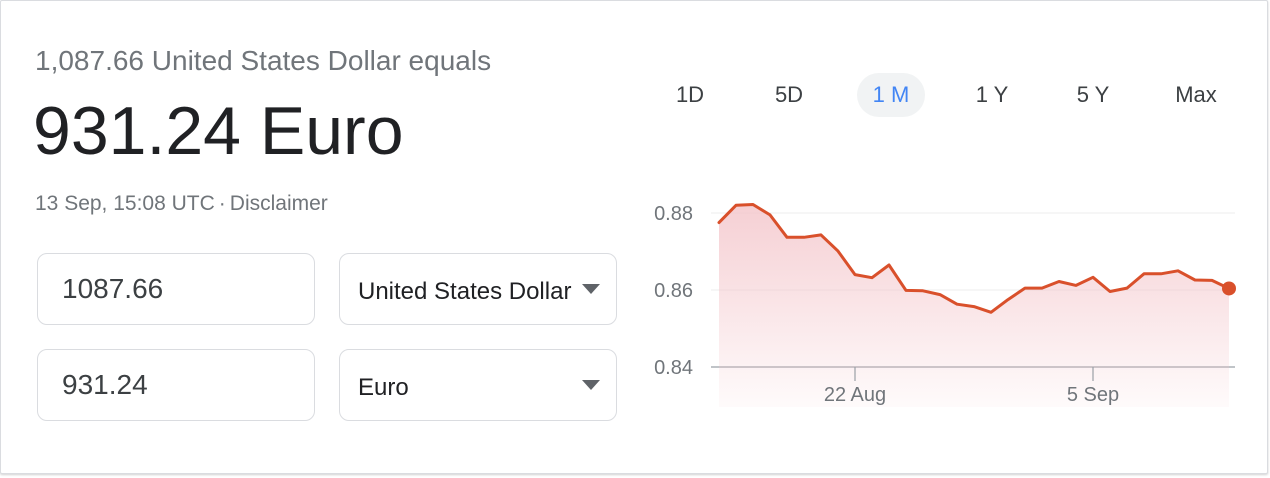 This screenshot has height=478, width=1270. What do you see at coordinates (383, 387) in the screenshot?
I see `to-currency-label: Euro` at bounding box center [383, 387].